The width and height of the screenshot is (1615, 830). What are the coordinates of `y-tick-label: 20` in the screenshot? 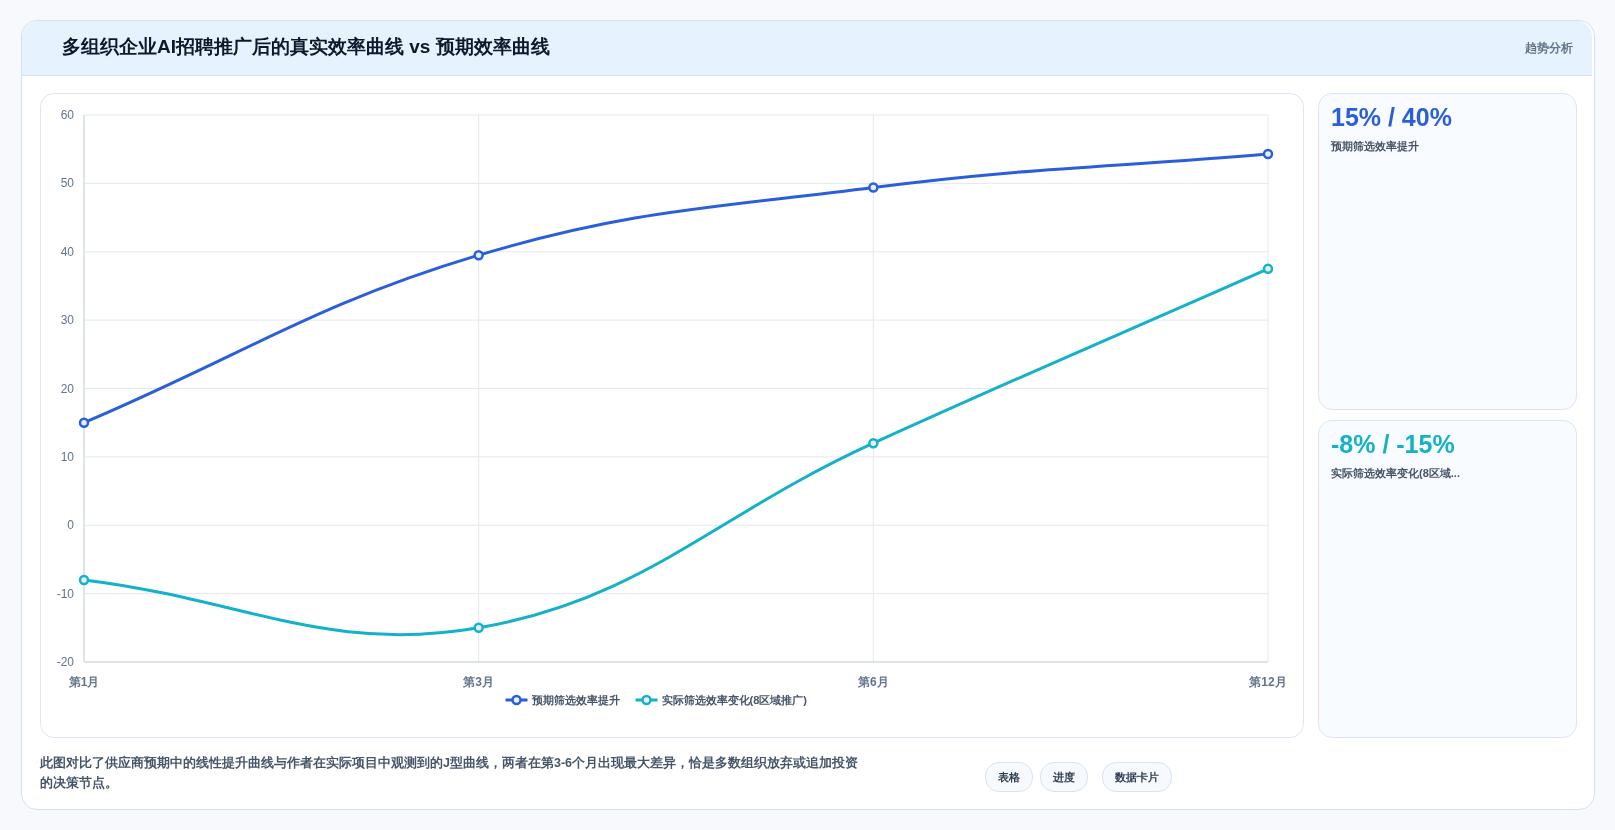 It's located at (67, 388).